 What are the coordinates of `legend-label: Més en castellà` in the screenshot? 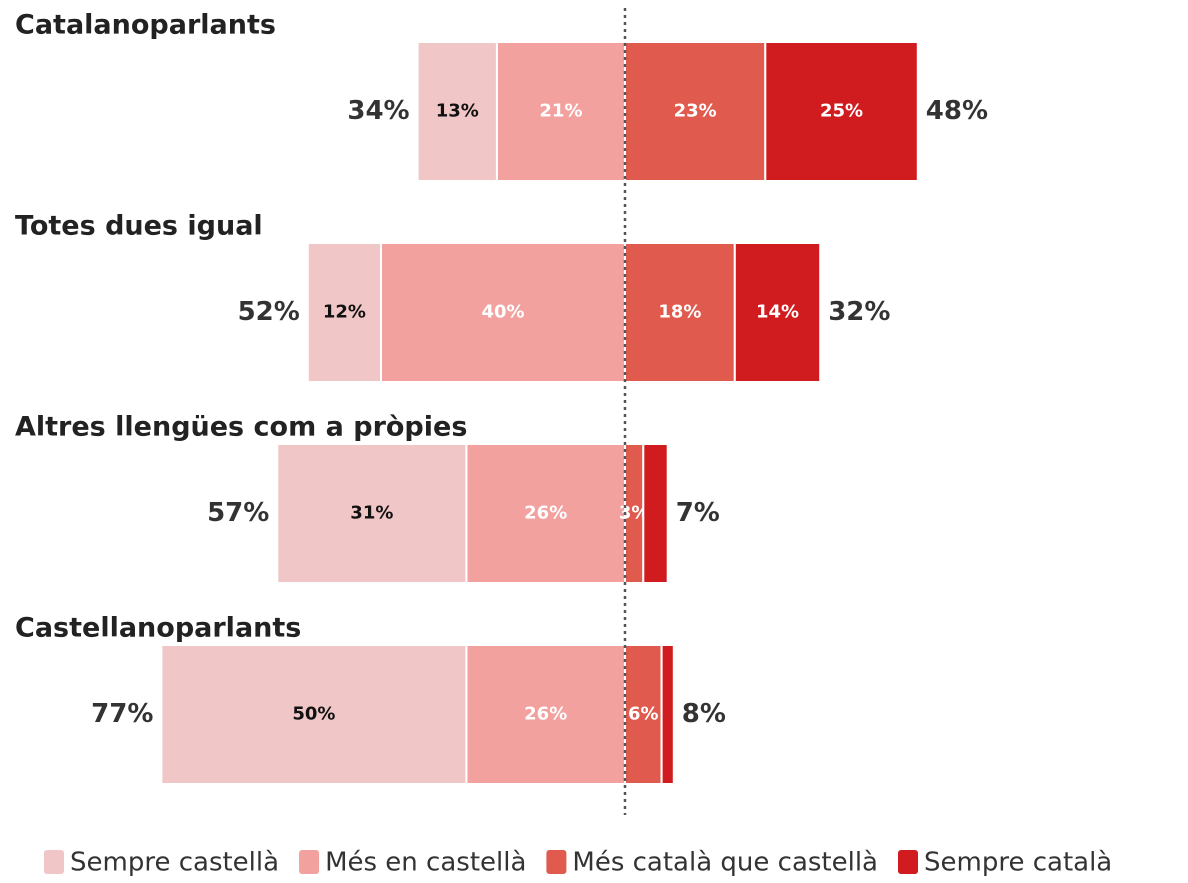 It's located at (425, 863).